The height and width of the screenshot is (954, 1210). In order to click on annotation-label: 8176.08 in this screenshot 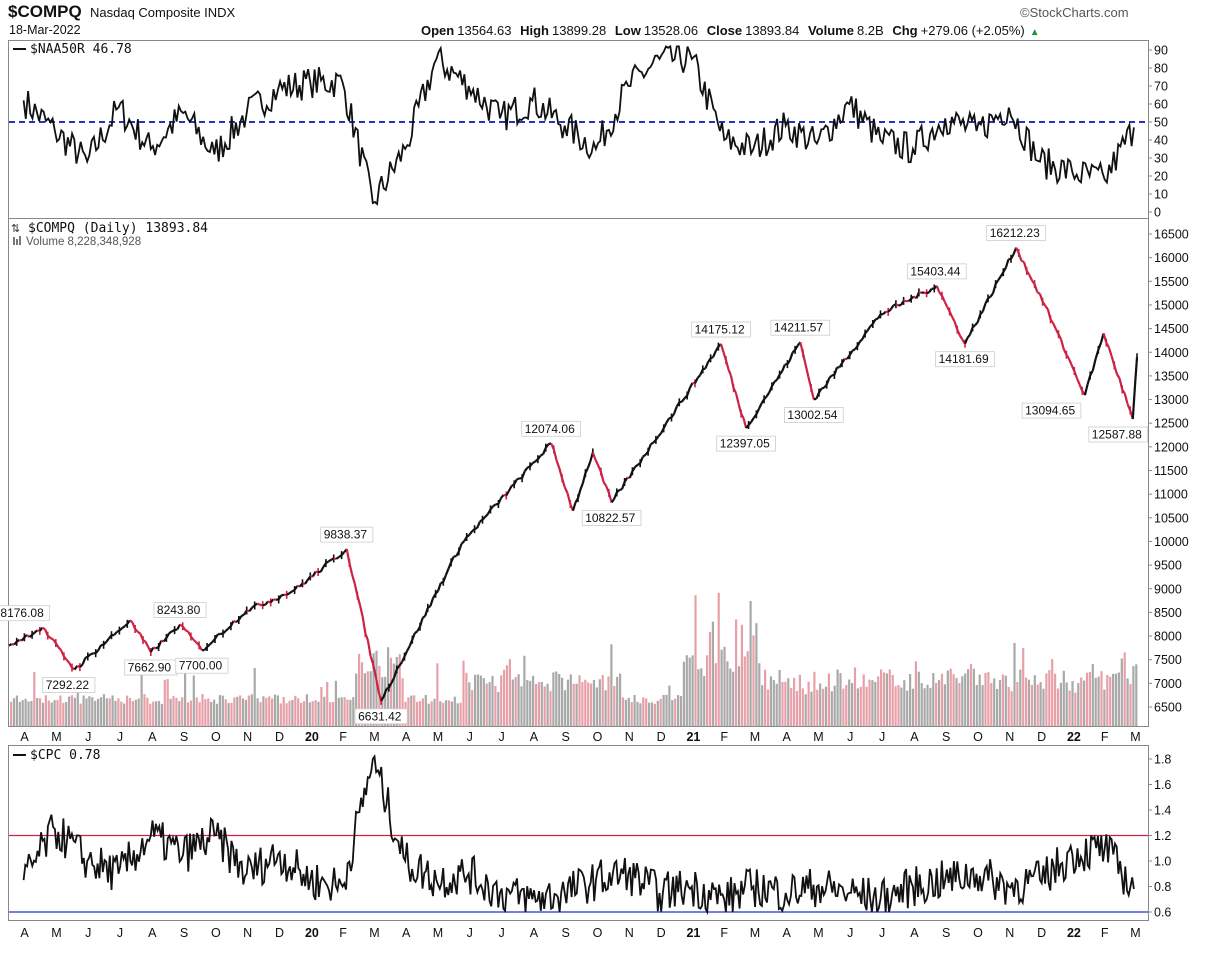, I will do `click(22, 613)`.